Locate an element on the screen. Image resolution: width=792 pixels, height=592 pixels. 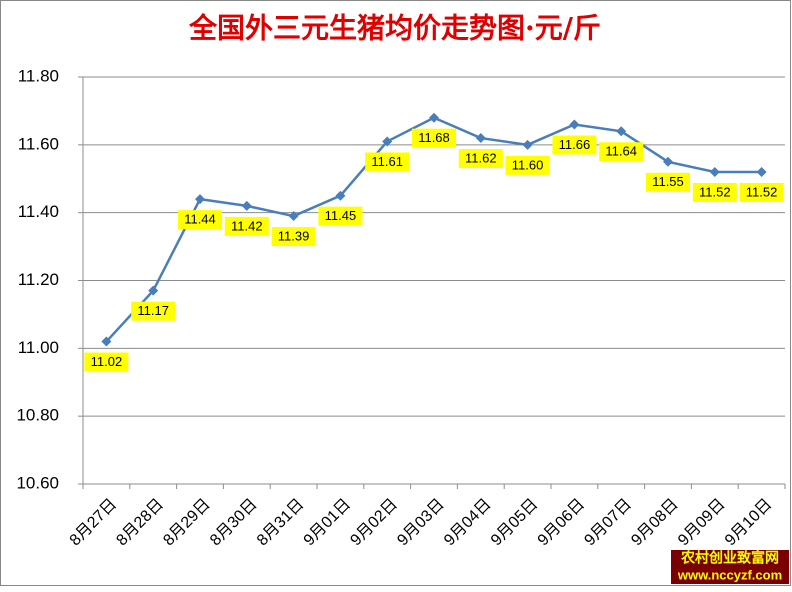
y-tick-label: 10.80 is located at coordinates (37, 415).